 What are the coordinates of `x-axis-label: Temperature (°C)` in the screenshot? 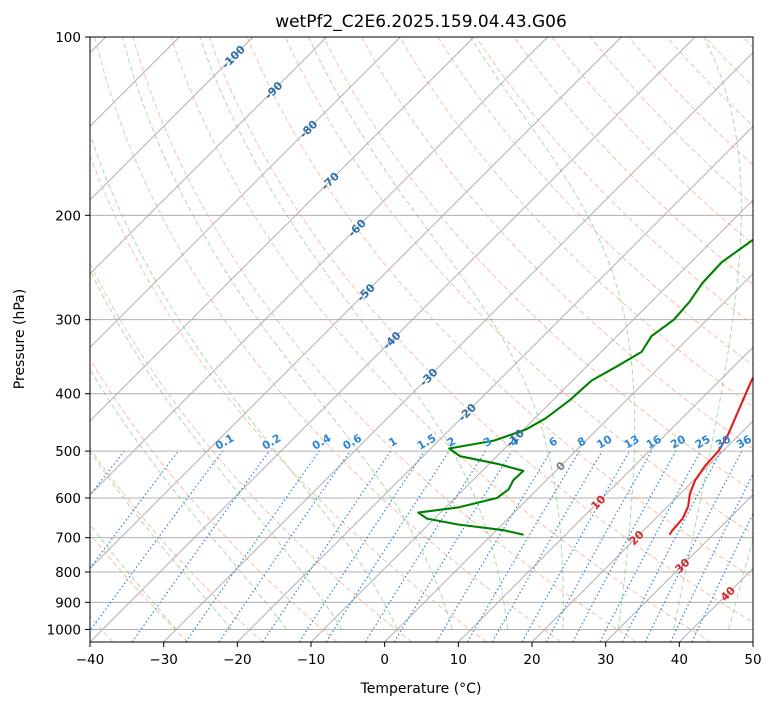 It's located at (421, 689).